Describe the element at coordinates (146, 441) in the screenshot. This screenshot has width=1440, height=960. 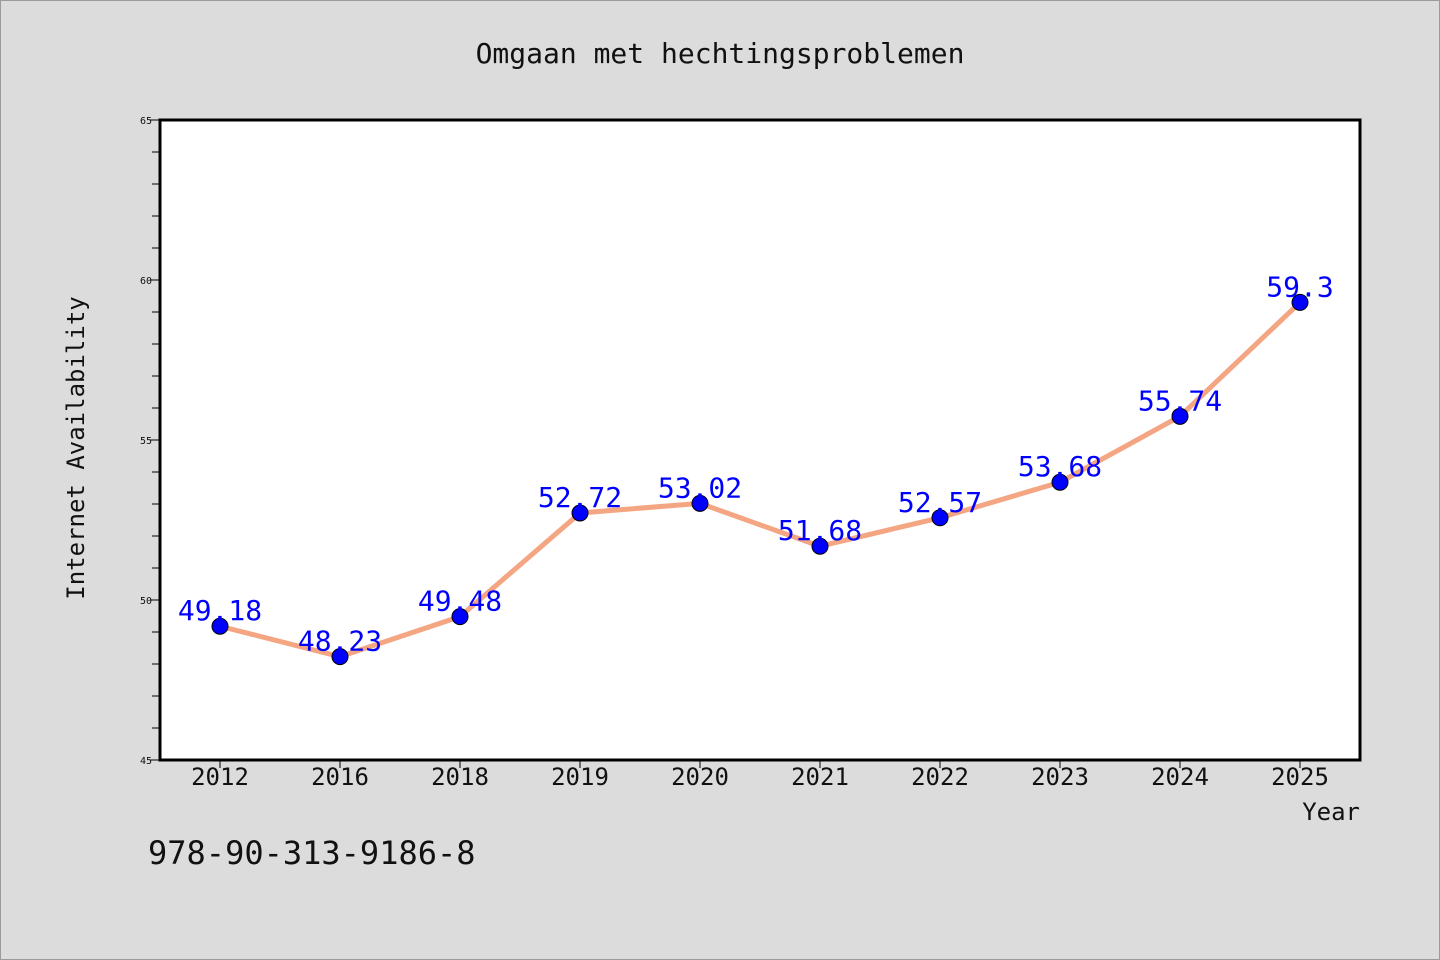
I see `y-tick-label: 55` at that location.